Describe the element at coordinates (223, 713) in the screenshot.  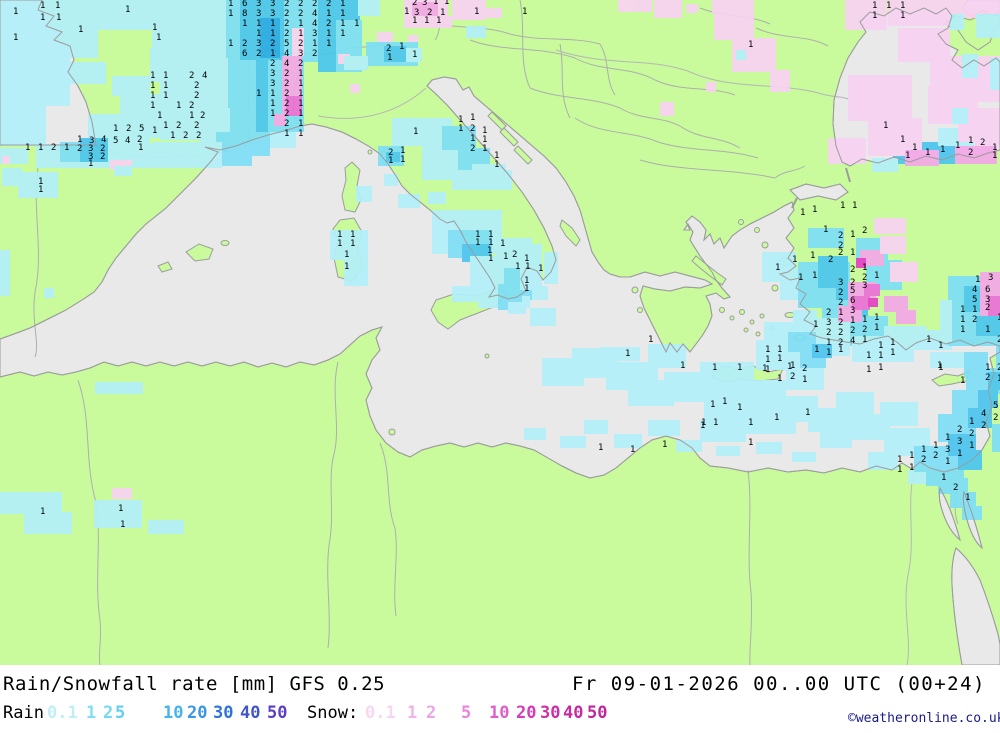
I see `rain-legend-value: 30` at that location.